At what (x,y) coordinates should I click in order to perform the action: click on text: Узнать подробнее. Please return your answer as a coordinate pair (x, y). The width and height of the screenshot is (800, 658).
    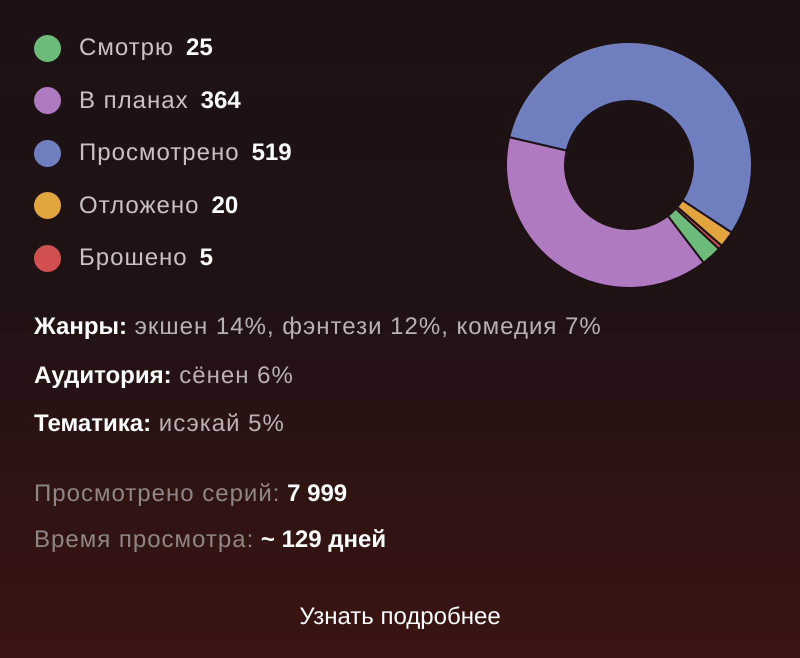
    Looking at the image, I should click on (400, 617).